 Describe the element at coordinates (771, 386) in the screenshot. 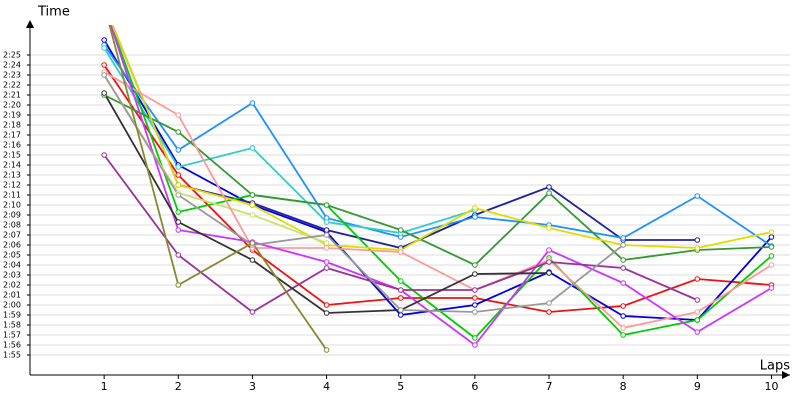

I see `x-tick-label: 10` at that location.